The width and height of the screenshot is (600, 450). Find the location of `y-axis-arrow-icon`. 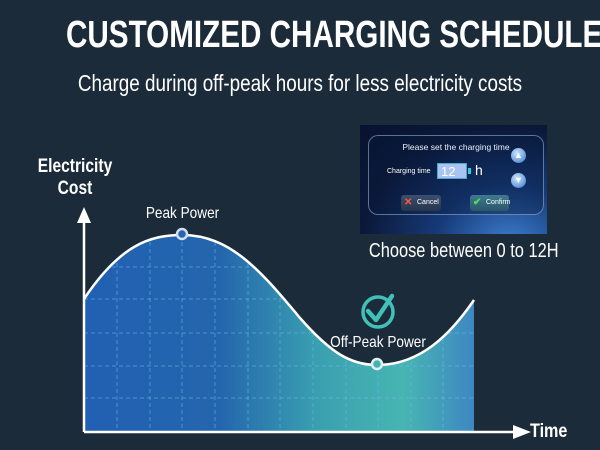

y-axis-arrow-icon is located at coordinates (84, 215).